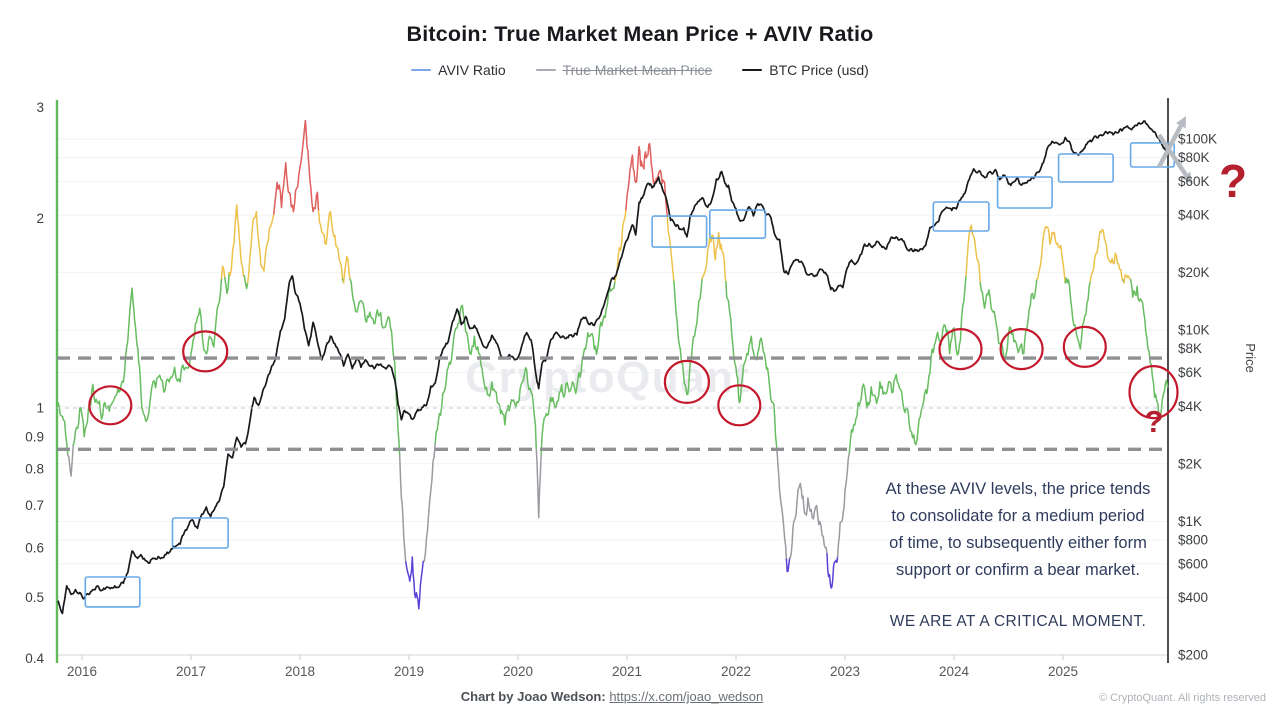 This screenshot has width=1280, height=720. What do you see at coordinates (1190, 406) in the screenshot?
I see `y-right-tick-label: $4K` at bounding box center [1190, 406].